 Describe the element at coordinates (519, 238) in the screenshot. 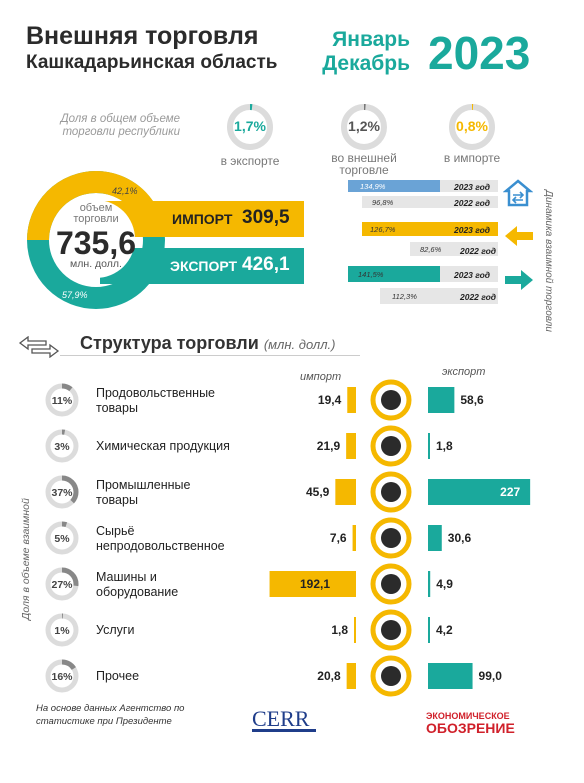

I see `import-arrow-icon` at that location.